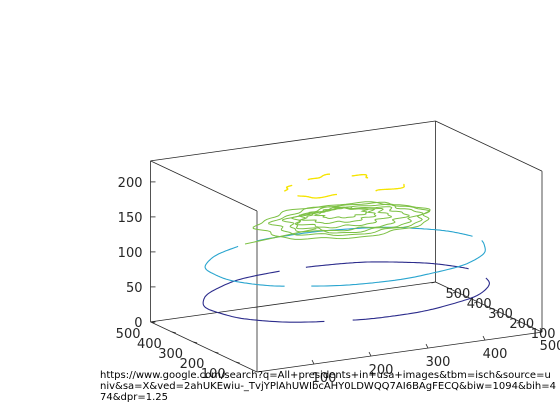 This screenshot has height=420, width=560. I want to click on y-tick-label: 200, so click(521, 324).